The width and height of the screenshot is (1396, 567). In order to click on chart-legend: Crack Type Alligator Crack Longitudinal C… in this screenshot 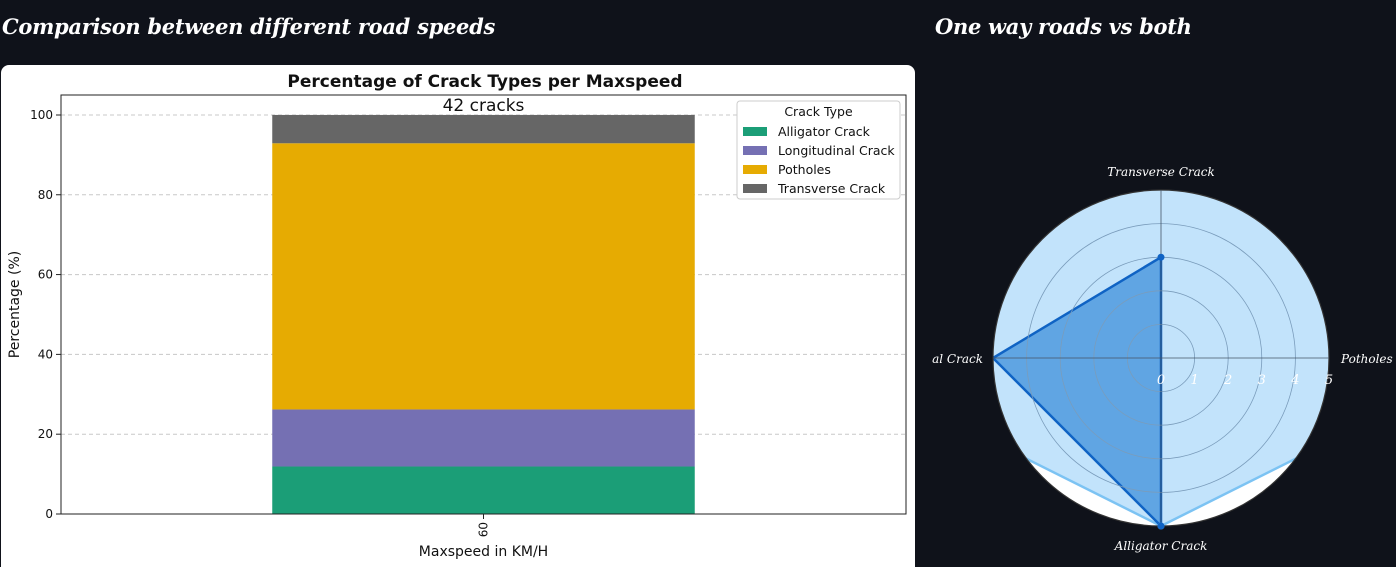, I will do `click(818, 150)`.